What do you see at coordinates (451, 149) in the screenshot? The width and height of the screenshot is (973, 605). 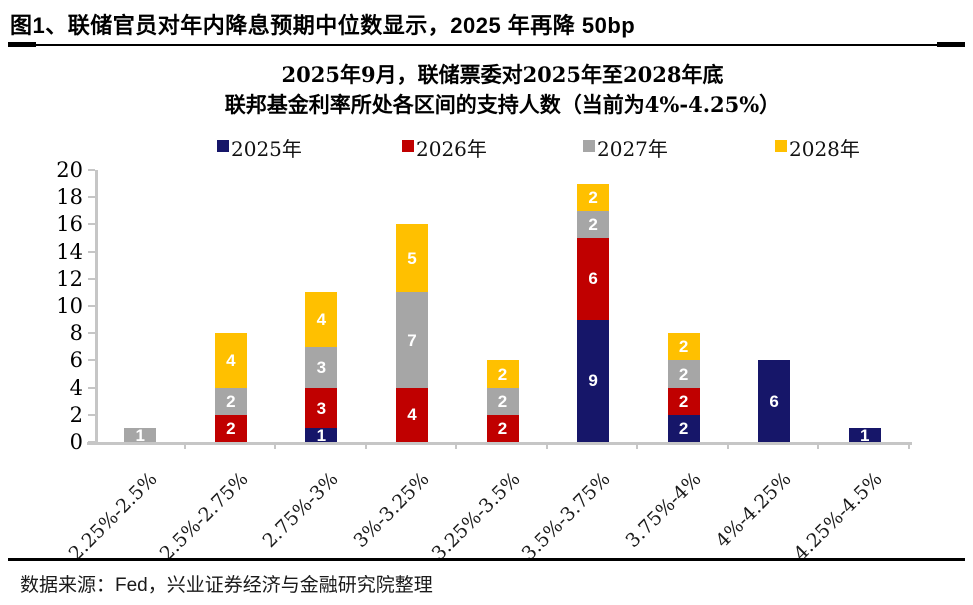 I see `legend-label: 2026年` at bounding box center [451, 149].